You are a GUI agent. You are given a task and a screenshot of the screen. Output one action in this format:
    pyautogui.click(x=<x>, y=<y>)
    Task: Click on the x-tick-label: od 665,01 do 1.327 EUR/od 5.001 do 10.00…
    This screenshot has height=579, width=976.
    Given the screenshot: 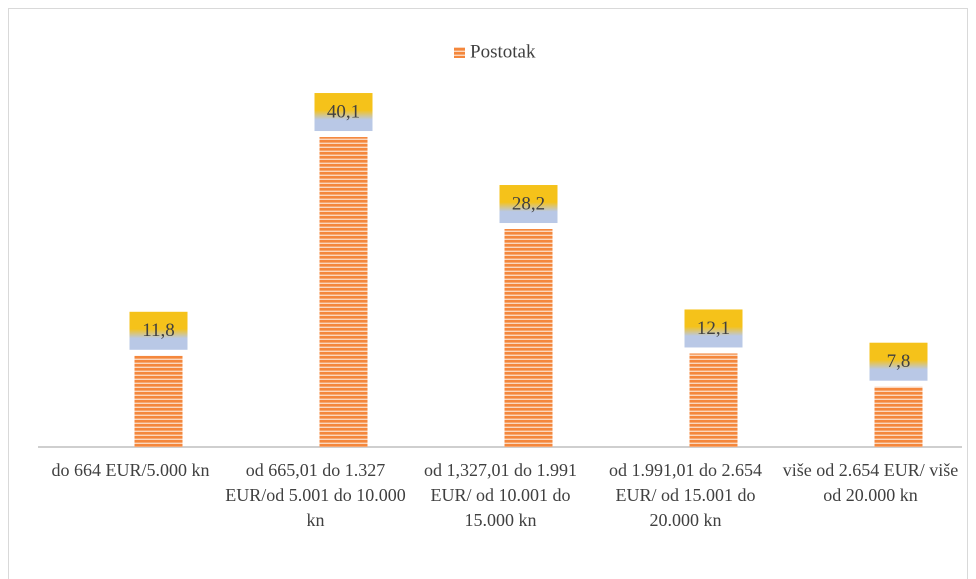 What is the action you would take?
    pyautogui.click(x=315, y=495)
    